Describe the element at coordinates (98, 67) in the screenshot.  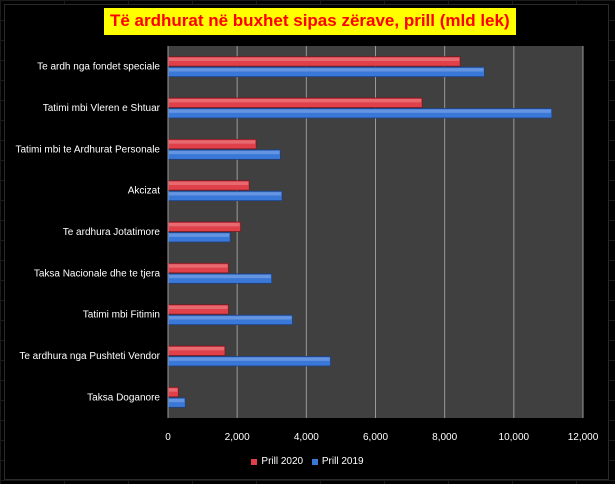
I see `category-label: Te ardh nga fondet speciale` at that location.